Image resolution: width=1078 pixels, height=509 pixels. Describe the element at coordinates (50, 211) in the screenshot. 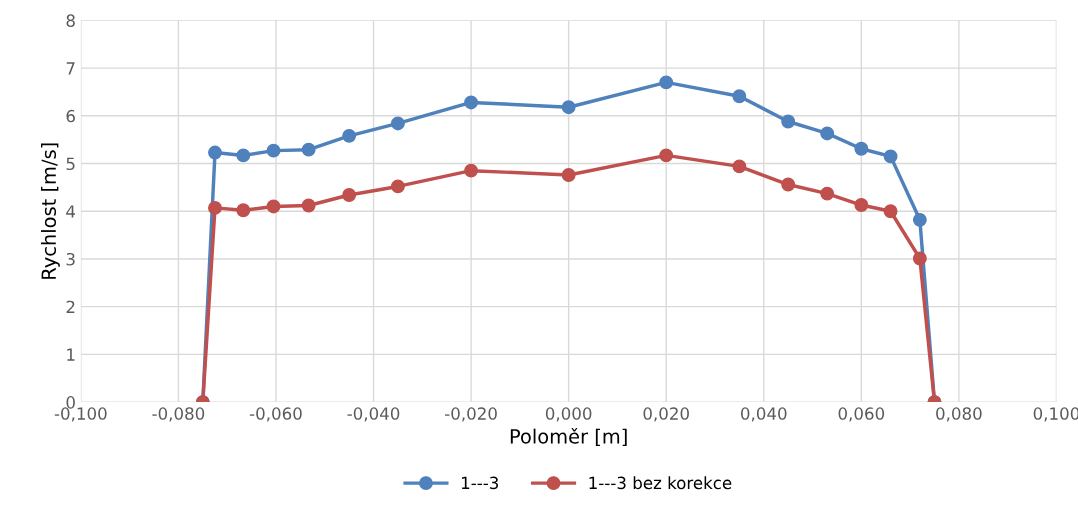

I see `y-axis-title: Rychlost [m/s]` at that location.